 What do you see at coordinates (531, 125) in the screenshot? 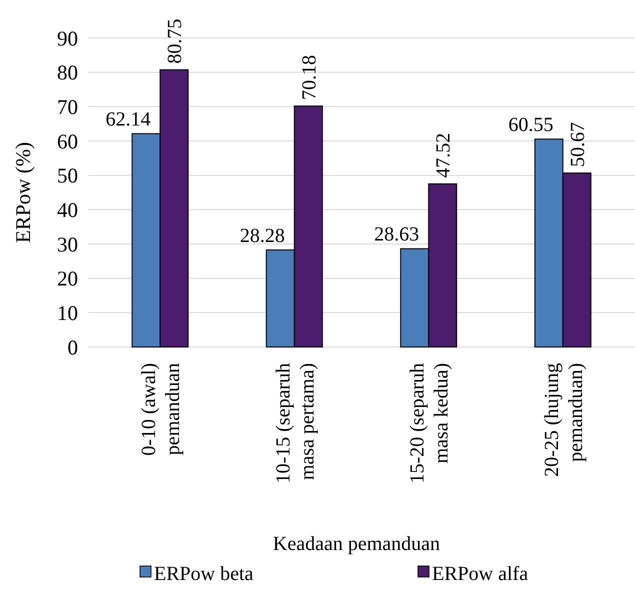
I see `data-label: 60.55` at bounding box center [531, 125].